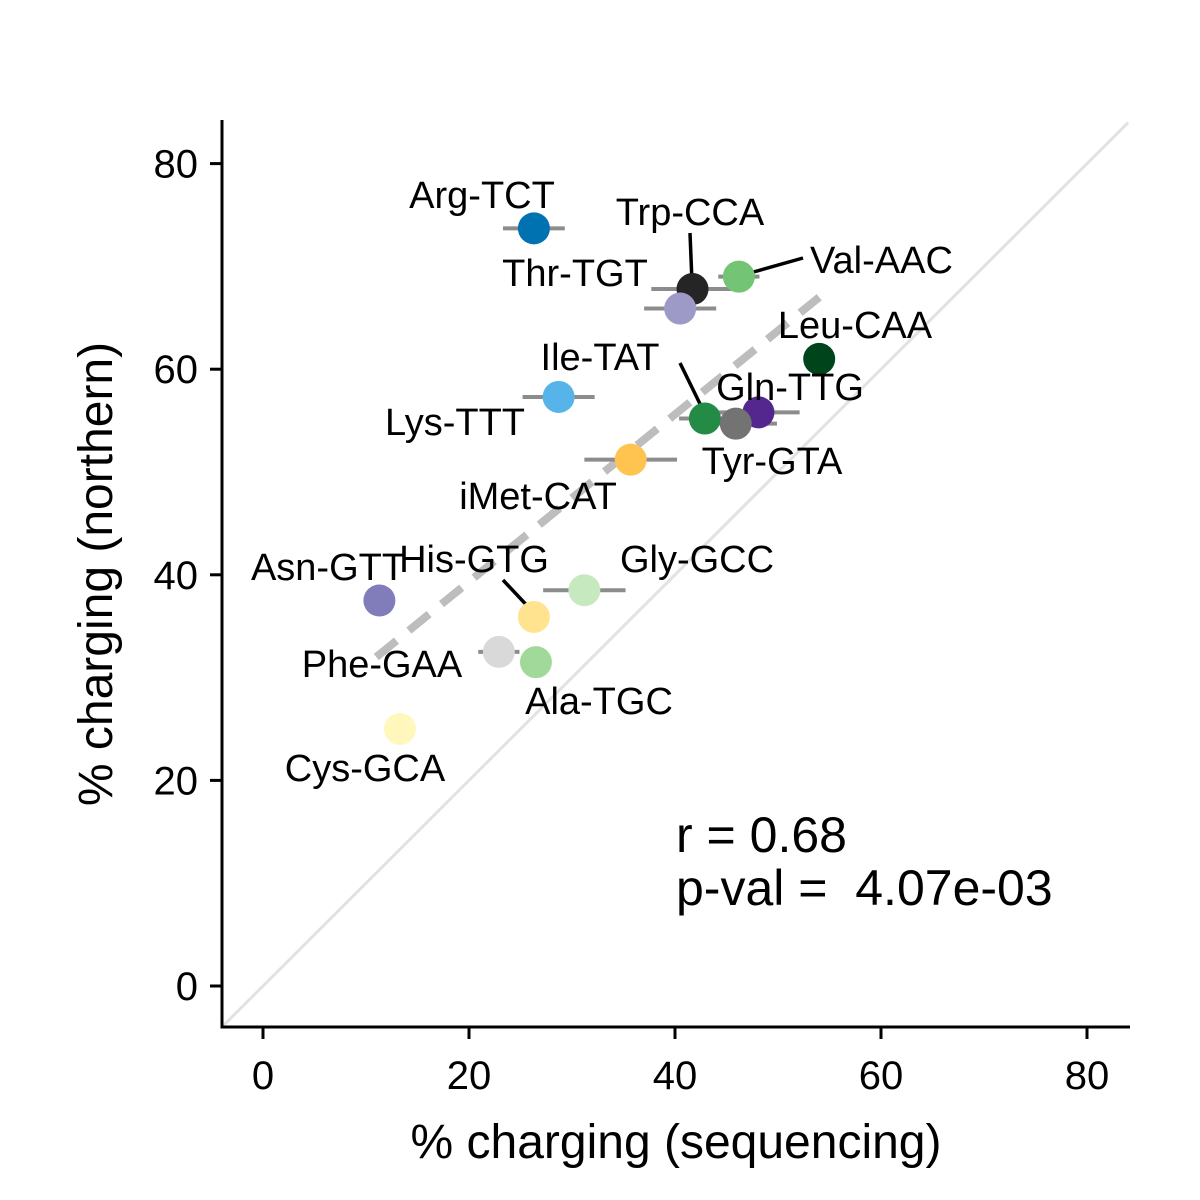  Describe the element at coordinates (455, 423) in the screenshot. I see `label-lys-ttt: Lys-TTT` at that location.